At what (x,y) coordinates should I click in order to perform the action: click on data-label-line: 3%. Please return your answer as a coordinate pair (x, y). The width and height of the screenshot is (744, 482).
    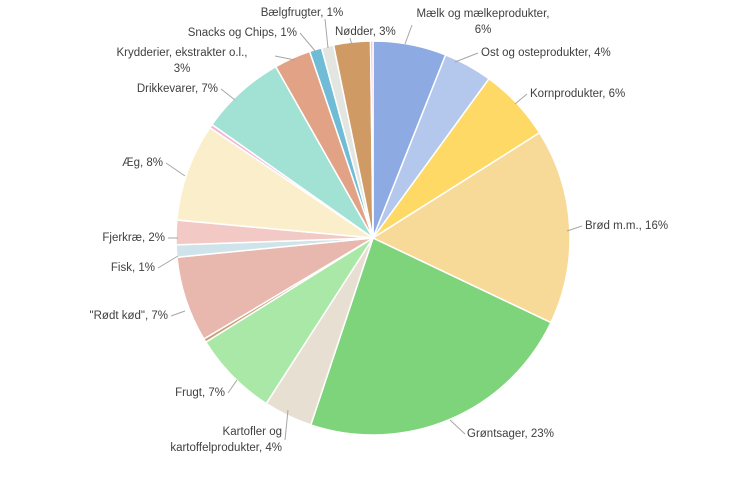
    Looking at the image, I should click on (182, 69).